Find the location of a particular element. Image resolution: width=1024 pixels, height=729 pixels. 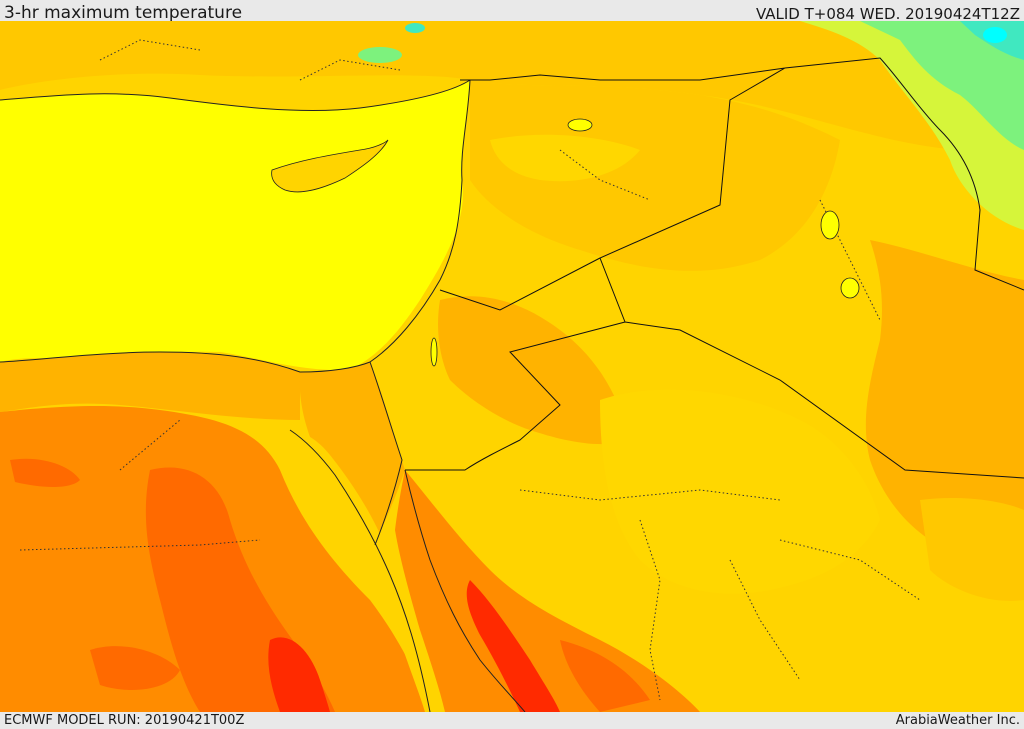

map-title: 3-hr maximum temperature is located at coordinates (123, 13).